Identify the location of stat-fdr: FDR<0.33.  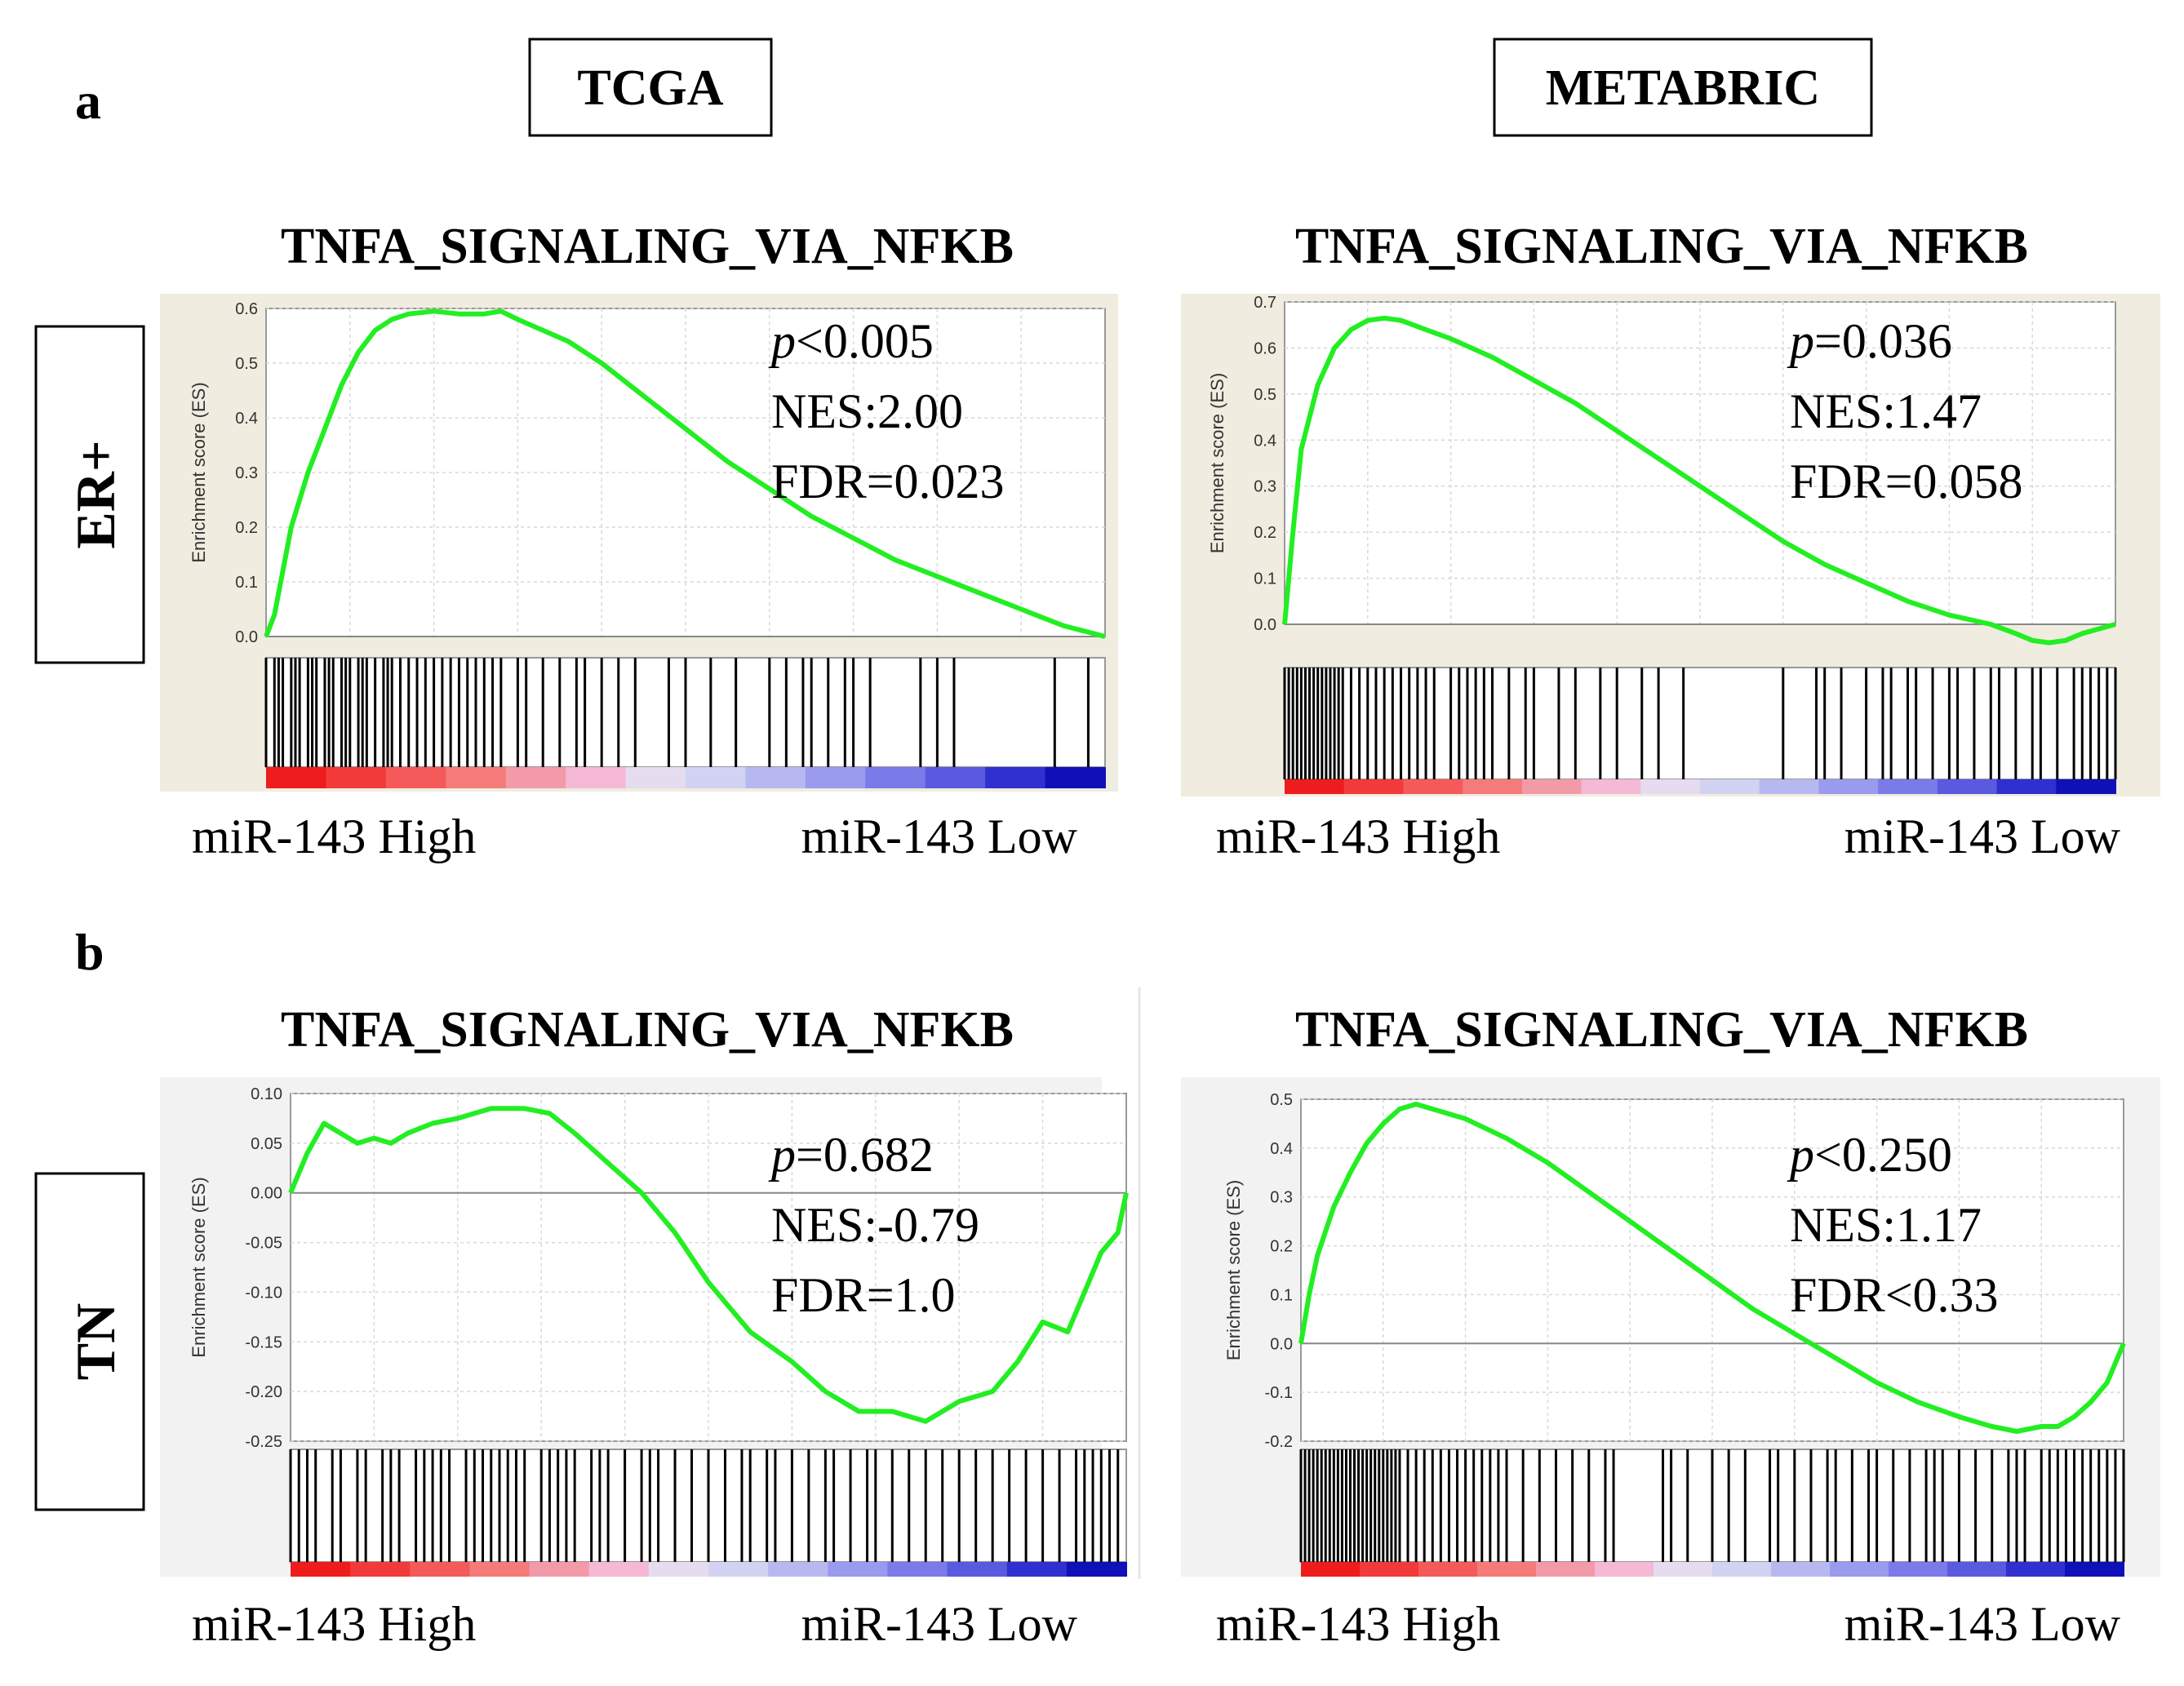
(1894, 1295).